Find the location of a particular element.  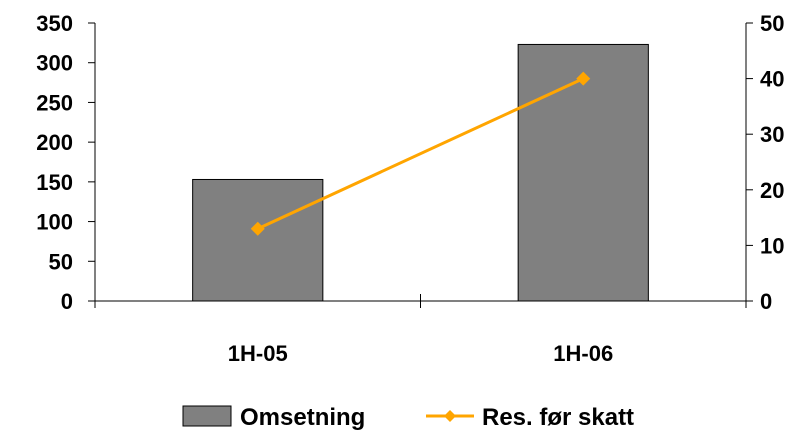

left-tick-label: 300 is located at coordinates (54, 63).